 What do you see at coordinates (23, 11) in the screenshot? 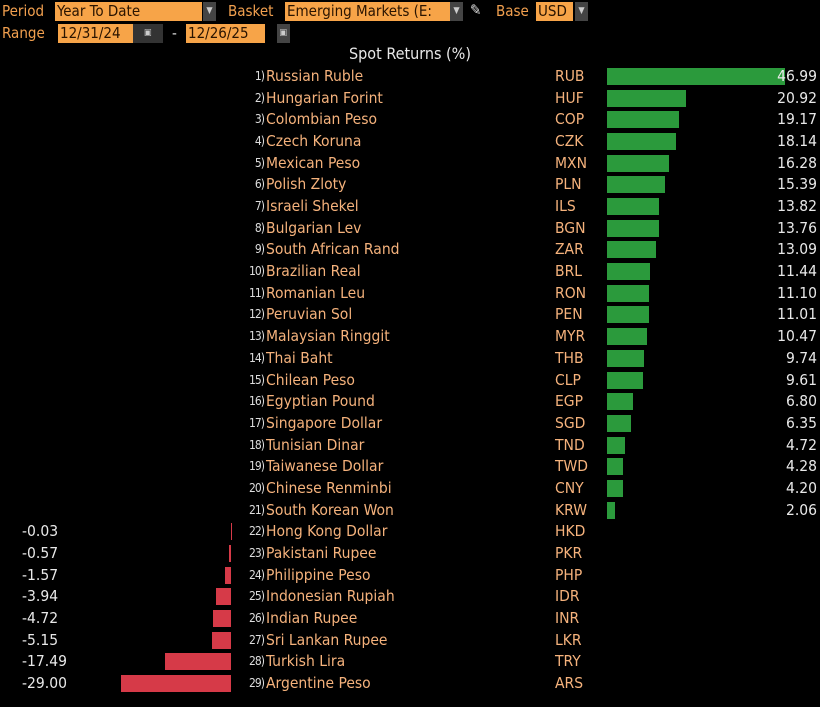
I see `period-label: Period` at bounding box center [23, 11].